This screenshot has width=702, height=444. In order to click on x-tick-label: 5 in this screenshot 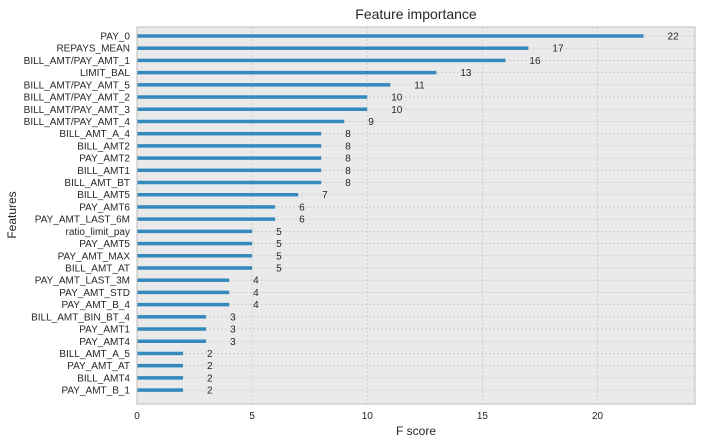, I will do `click(252, 416)`.